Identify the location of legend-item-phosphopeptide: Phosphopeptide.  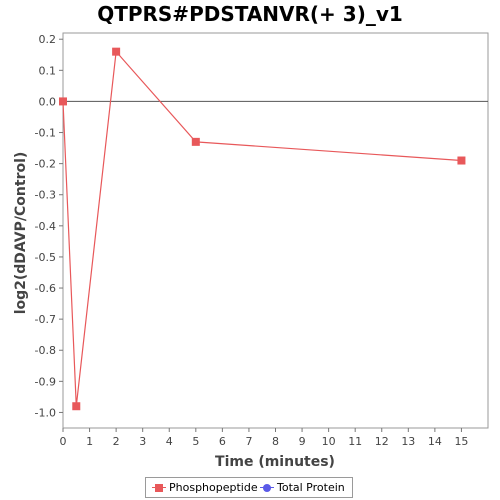
(205, 487).